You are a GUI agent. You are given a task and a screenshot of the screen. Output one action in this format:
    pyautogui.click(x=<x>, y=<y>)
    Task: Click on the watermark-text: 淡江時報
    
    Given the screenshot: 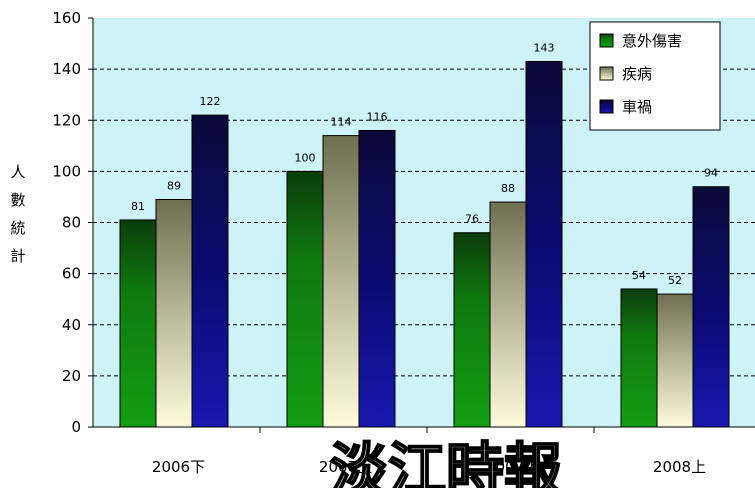 What is the action you would take?
    pyautogui.click(x=446, y=462)
    